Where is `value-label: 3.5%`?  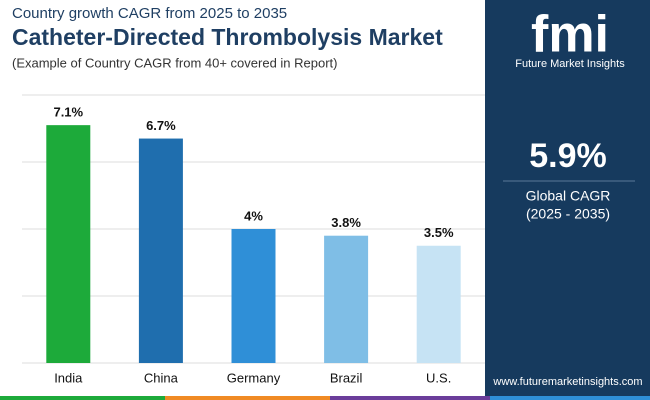
value-label: 3.5% is located at coordinates (439, 232).